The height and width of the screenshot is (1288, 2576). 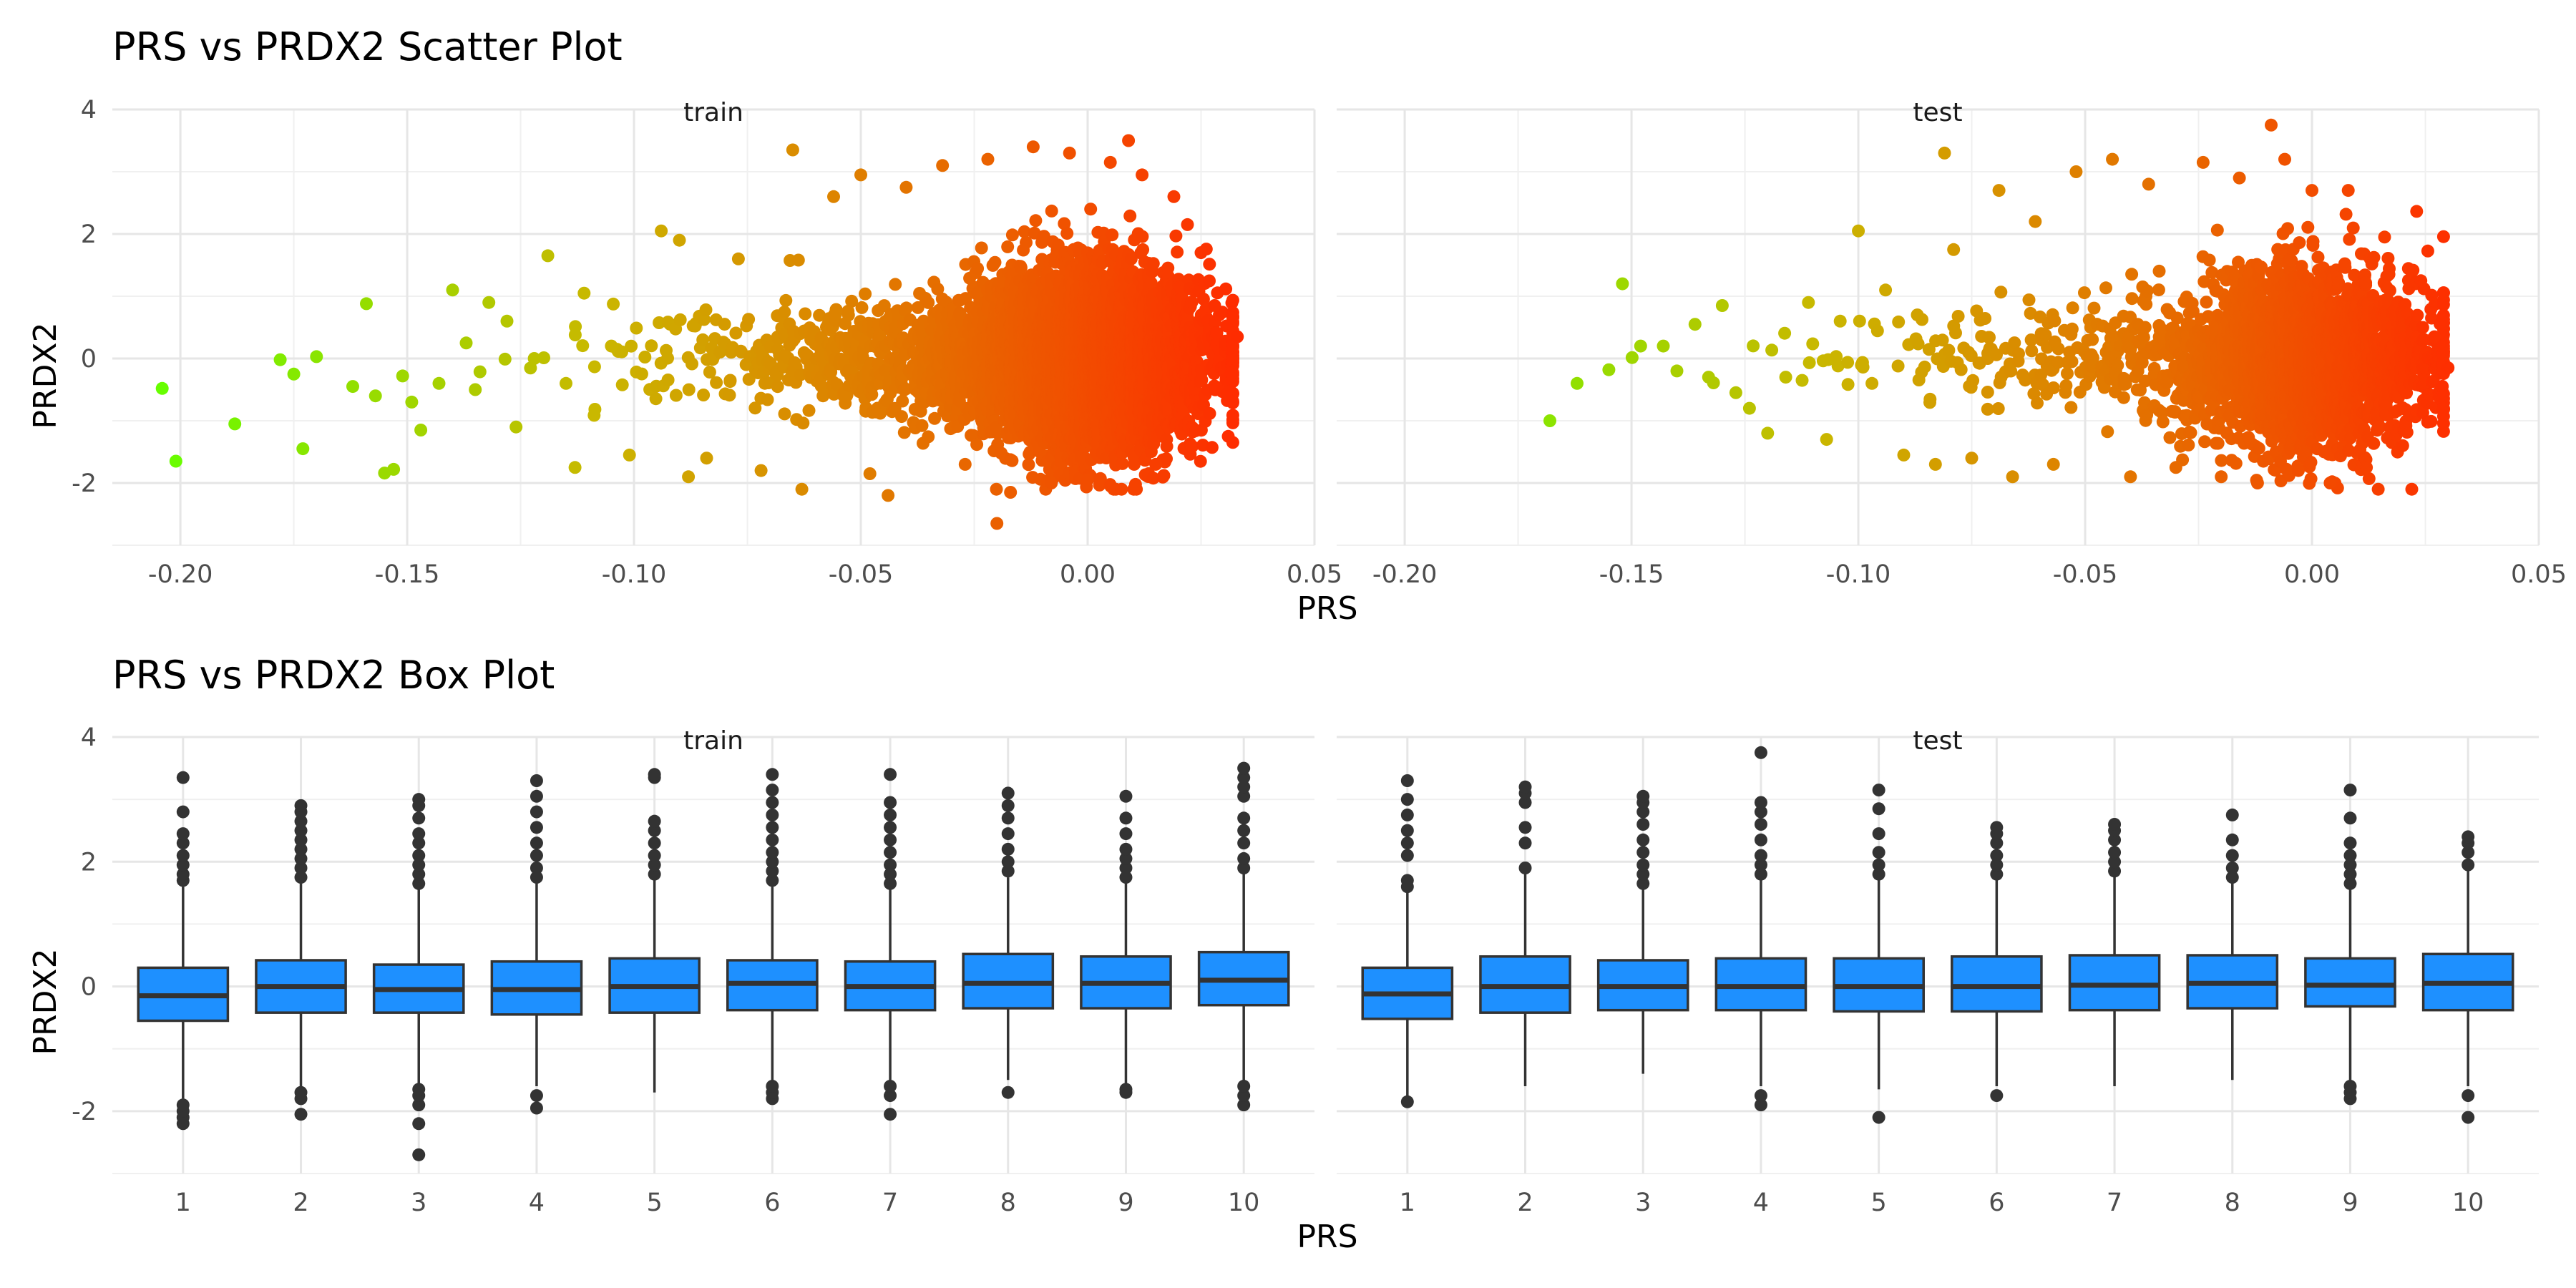 What do you see at coordinates (713, 112) in the screenshot?
I see `facet-strip-label: train` at bounding box center [713, 112].